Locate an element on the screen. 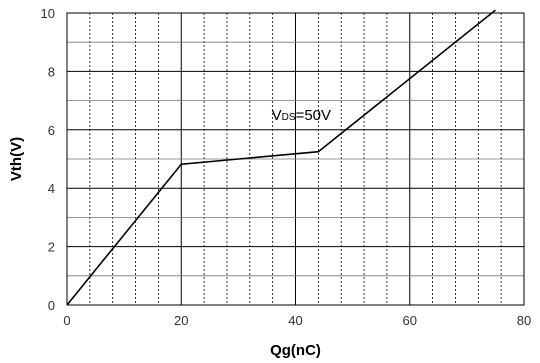  x-tick-label: 80 is located at coordinates (524, 320).